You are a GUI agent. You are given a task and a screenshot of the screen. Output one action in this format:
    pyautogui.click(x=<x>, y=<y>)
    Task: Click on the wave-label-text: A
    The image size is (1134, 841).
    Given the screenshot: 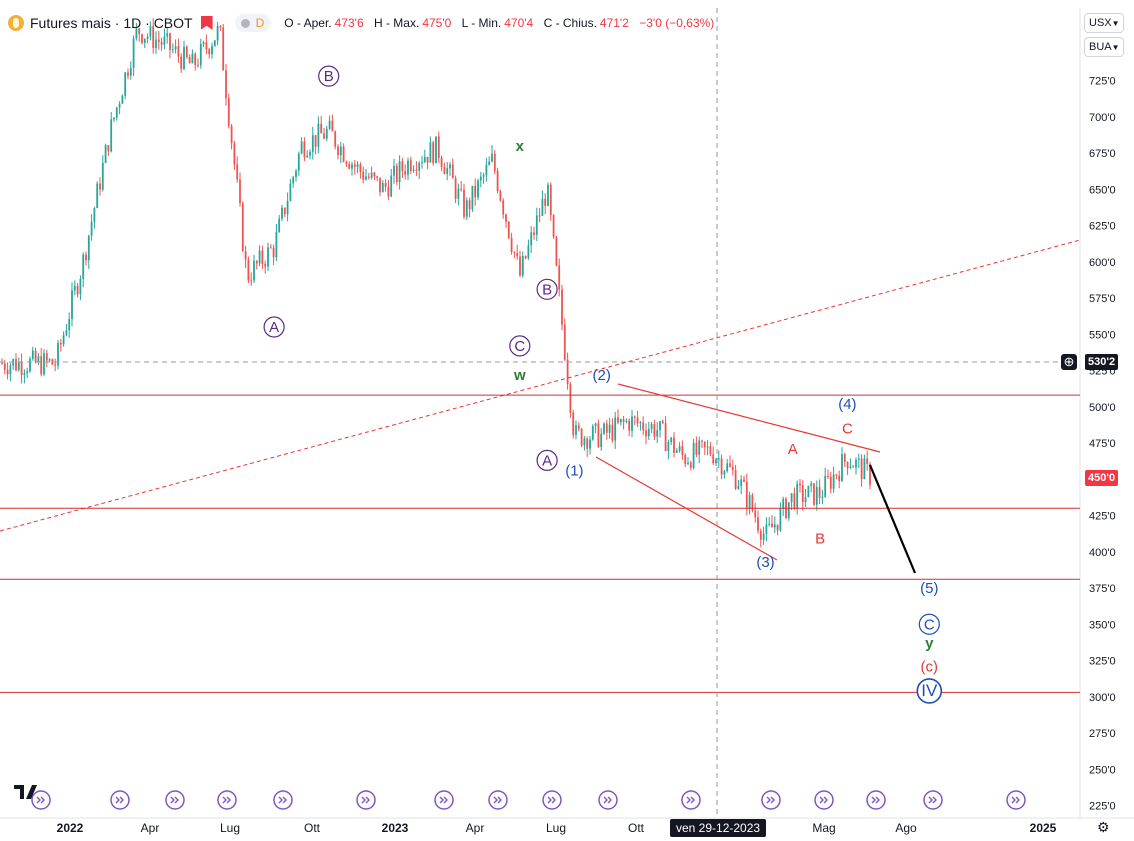 What is the action you would take?
    pyautogui.click(x=793, y=449)
    